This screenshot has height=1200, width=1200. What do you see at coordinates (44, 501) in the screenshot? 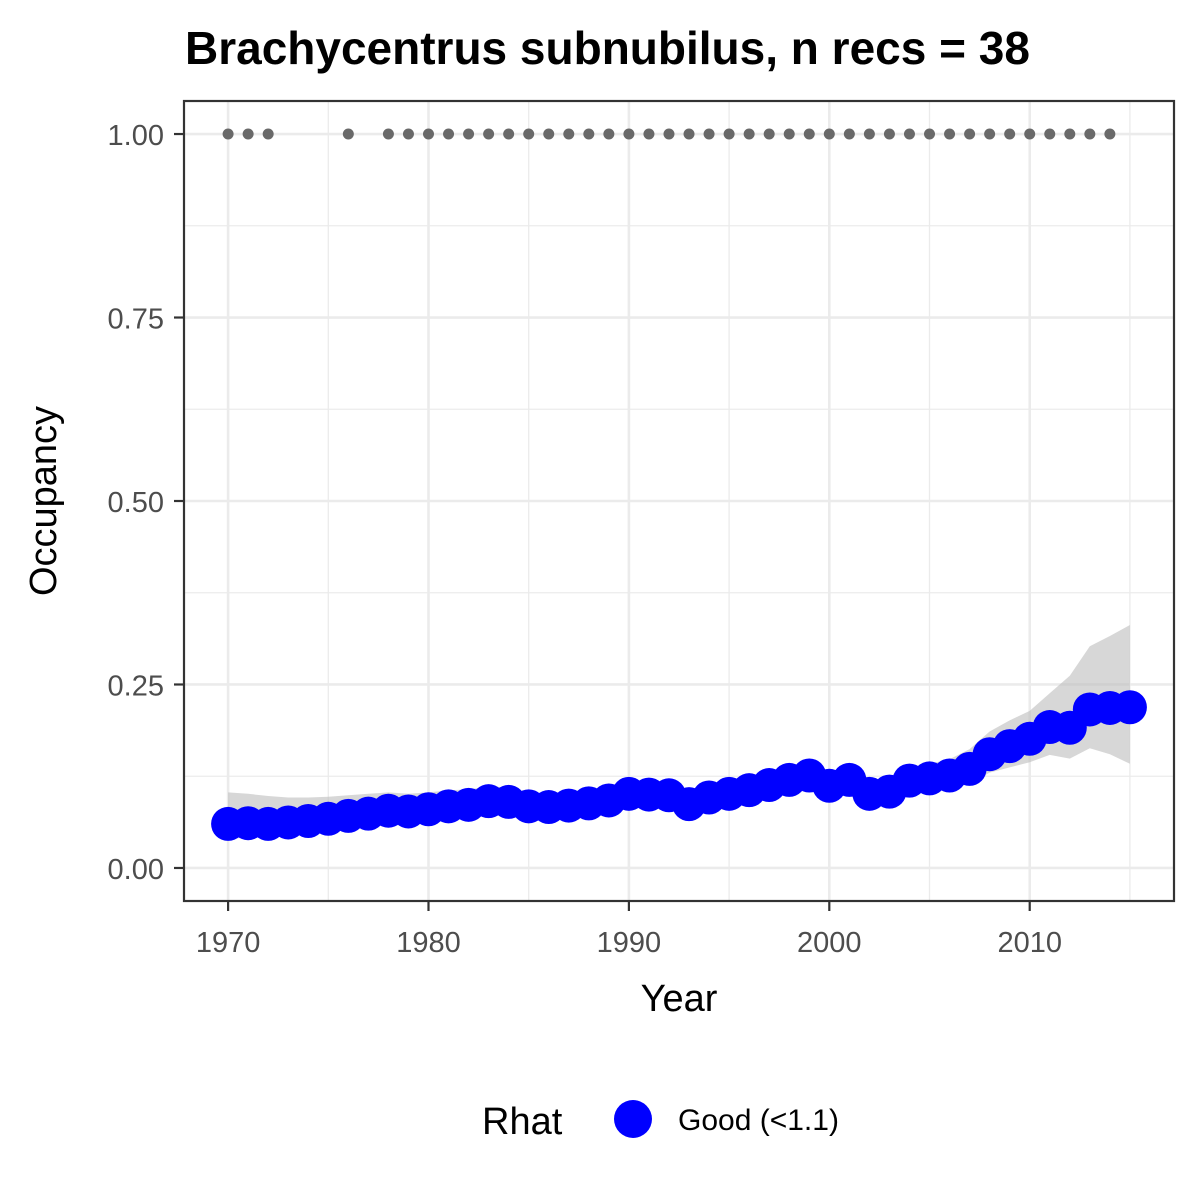
I see `y-axis-title: Occupancy` at bounding box center [44, 501].